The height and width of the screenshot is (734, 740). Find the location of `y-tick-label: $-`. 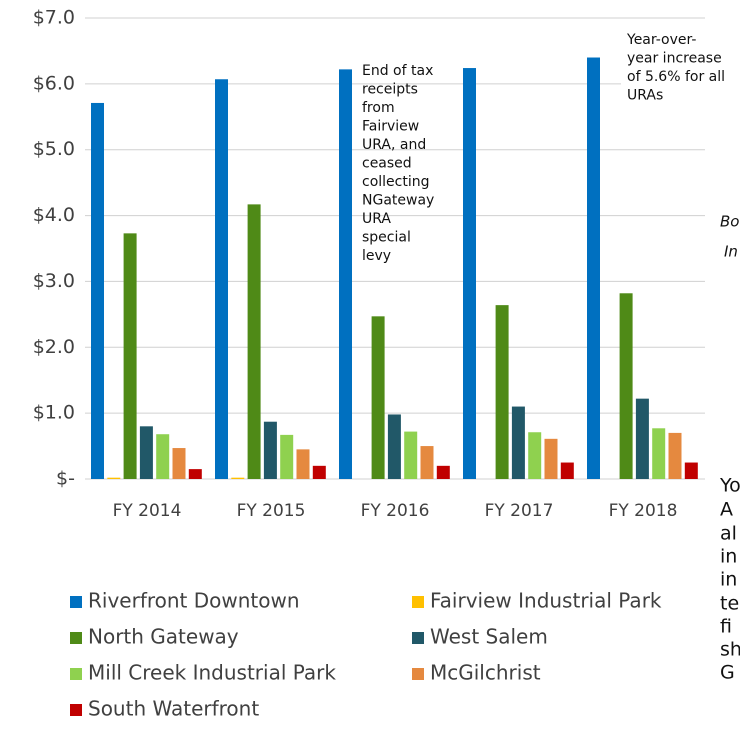

y-tick-label: $- is located at coordinates (65, 479).